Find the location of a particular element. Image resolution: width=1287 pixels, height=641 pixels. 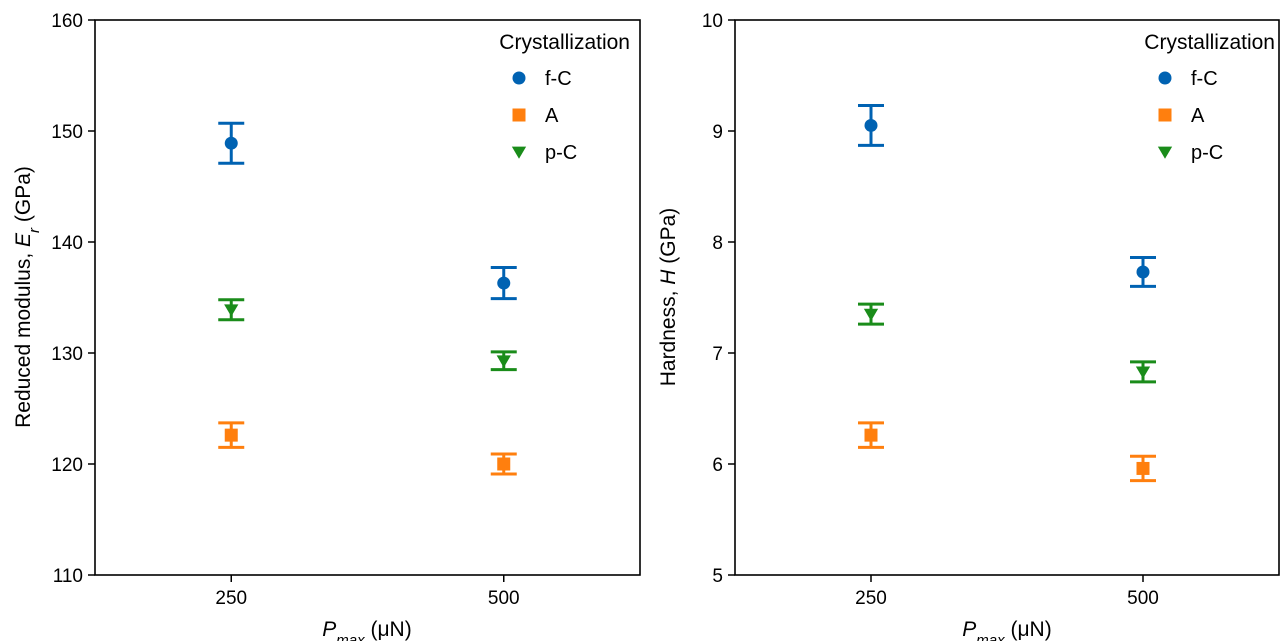

hardness-legend-entry-A: A is located at coordinates (1181, 116).